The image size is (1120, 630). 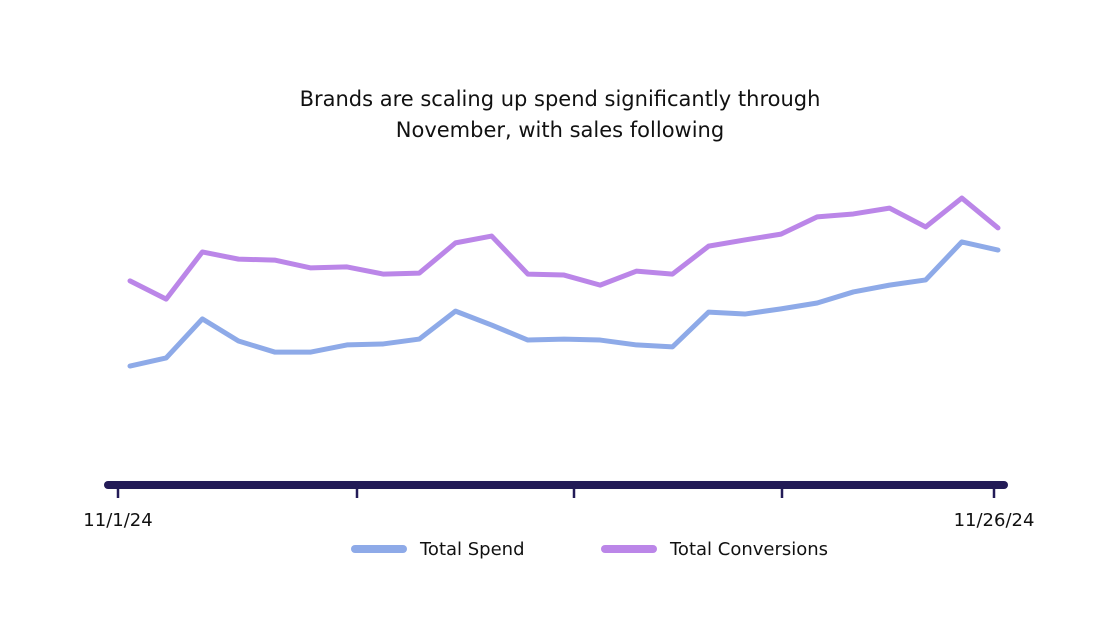 What do you see at coordinates (748, 549) in the screenshot?
I see `legend-label: Total Conversions` at bounding box center [748, 549].